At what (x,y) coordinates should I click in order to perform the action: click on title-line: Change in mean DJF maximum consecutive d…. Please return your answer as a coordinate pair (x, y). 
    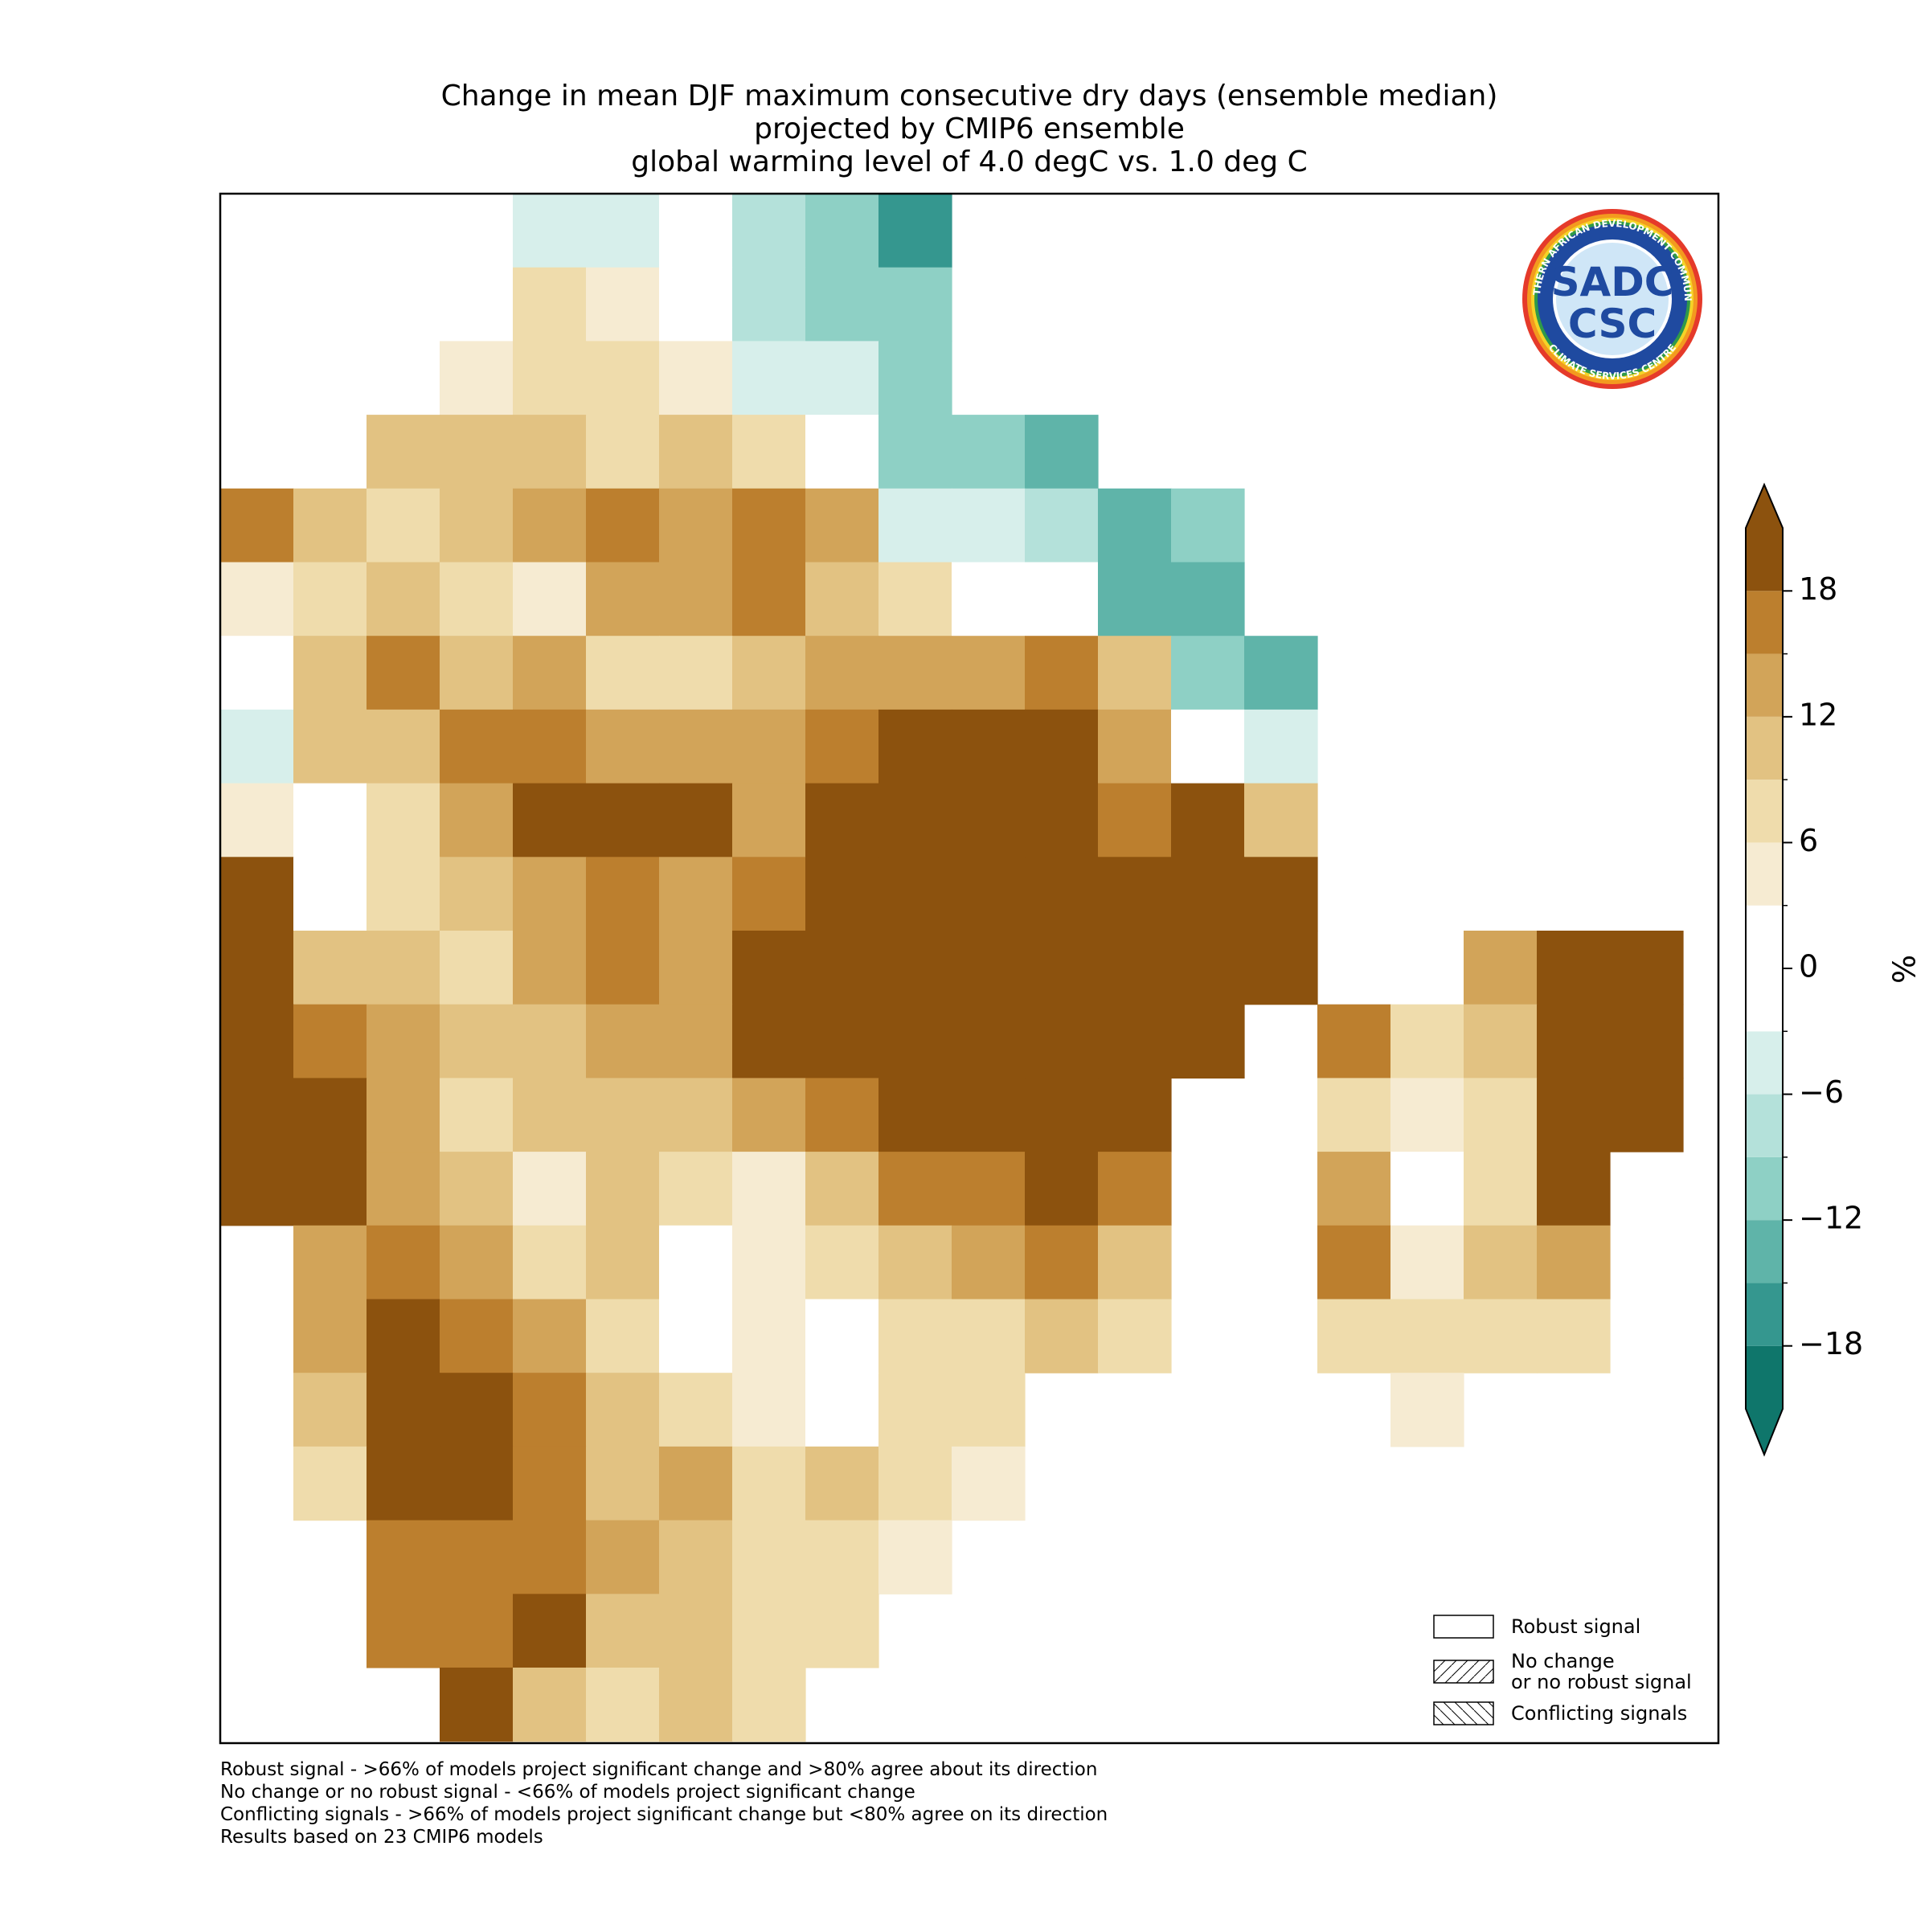
    Looking at the image, I should click on (969, 96).